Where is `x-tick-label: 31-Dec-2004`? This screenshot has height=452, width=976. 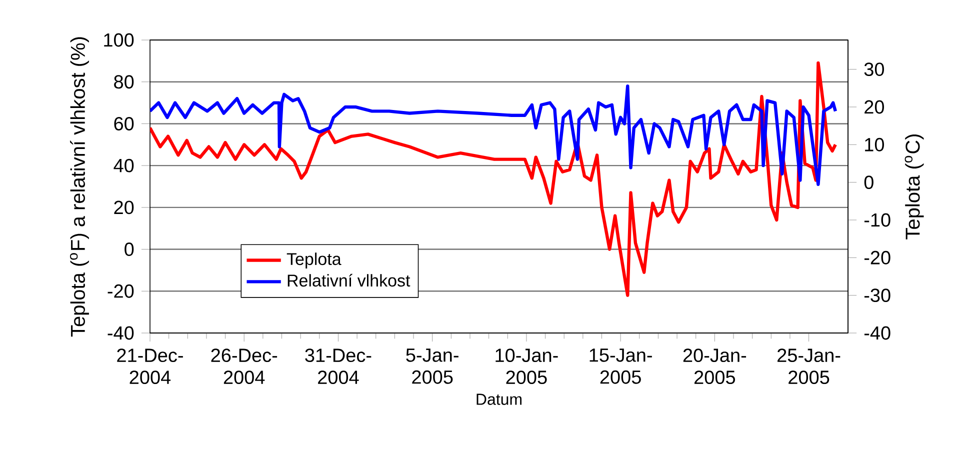
x-tick-label: 31-Dec-2004 is located at coordinates (338, 366).